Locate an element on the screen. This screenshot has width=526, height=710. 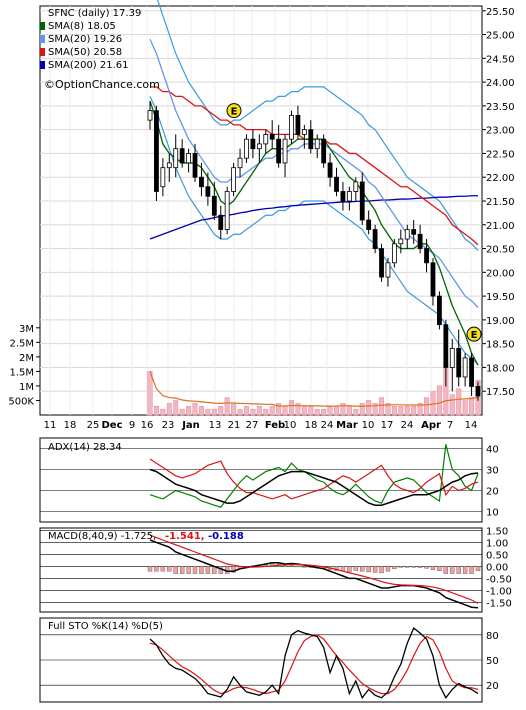
price-tick-label: 18.00 is located at coordinates (500, 368).